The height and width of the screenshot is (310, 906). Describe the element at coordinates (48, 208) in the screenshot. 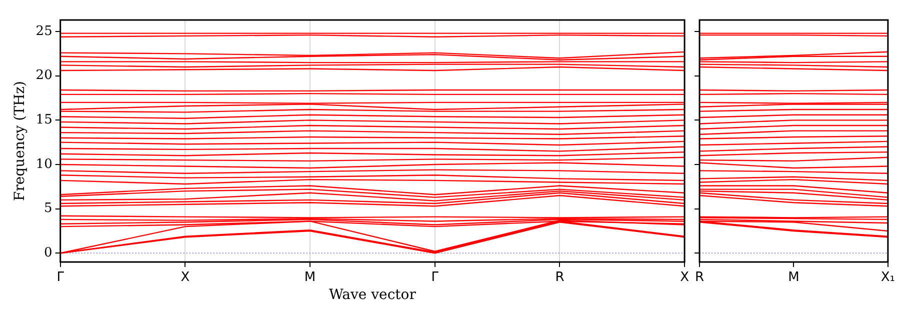

I see `y-tick-label: 5` at that location.